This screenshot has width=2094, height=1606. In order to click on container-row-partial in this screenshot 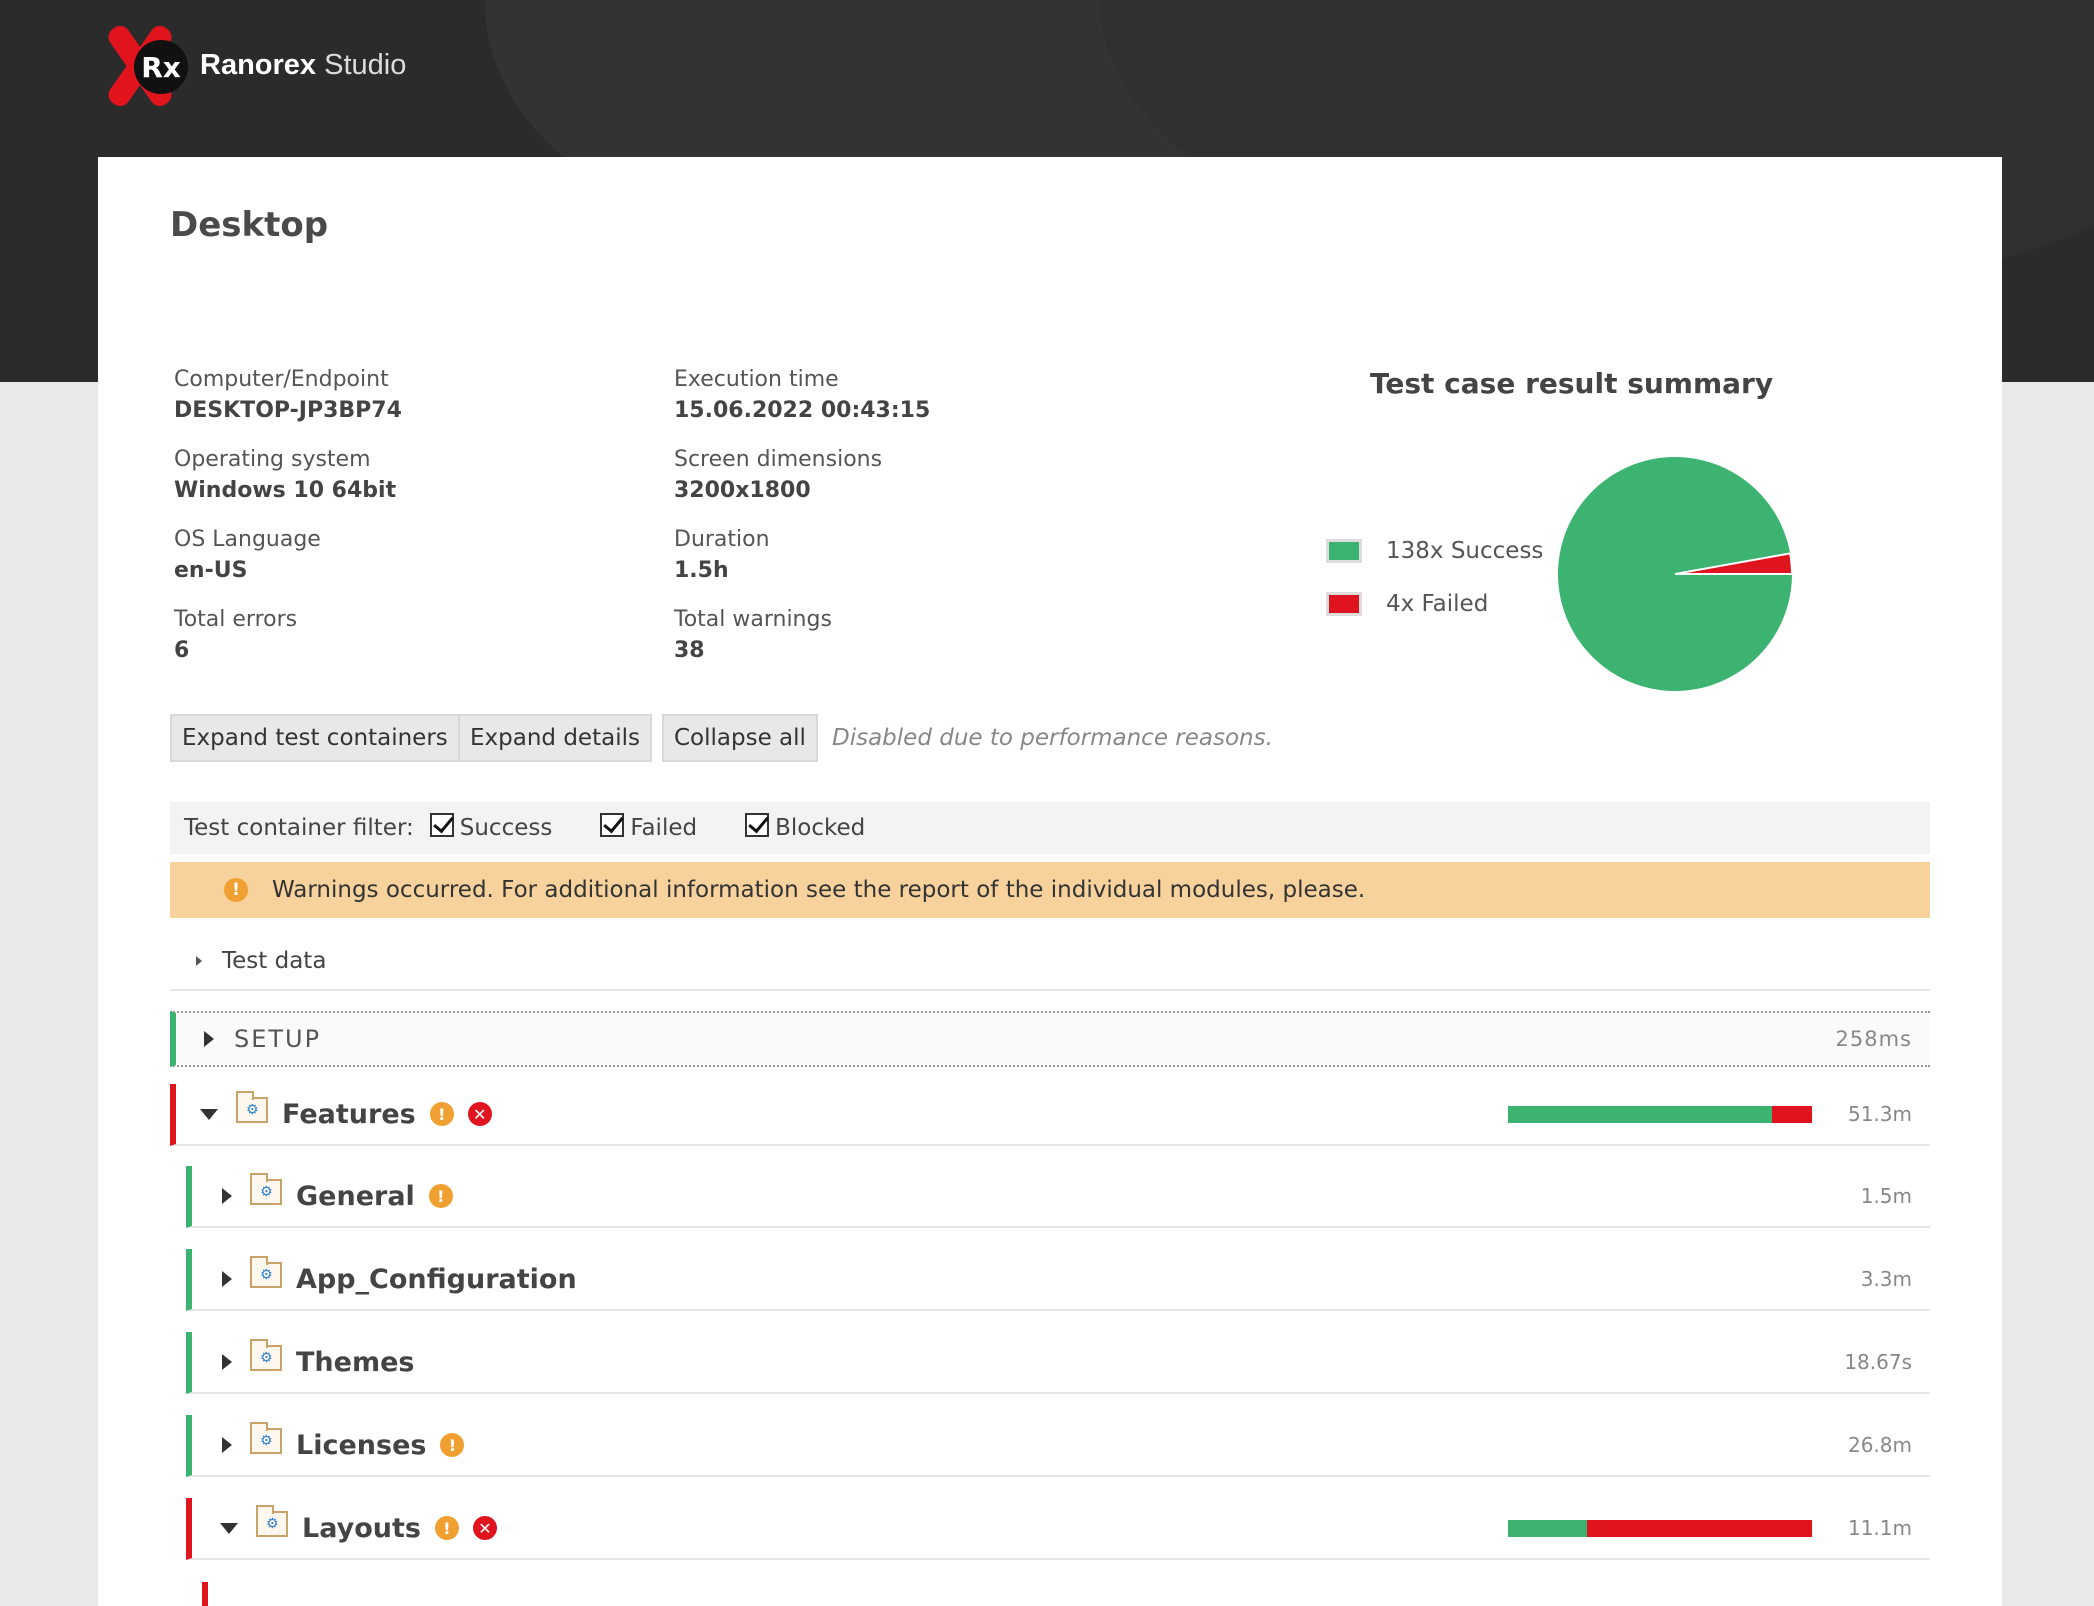, I will do `click(1066, 1594)`.